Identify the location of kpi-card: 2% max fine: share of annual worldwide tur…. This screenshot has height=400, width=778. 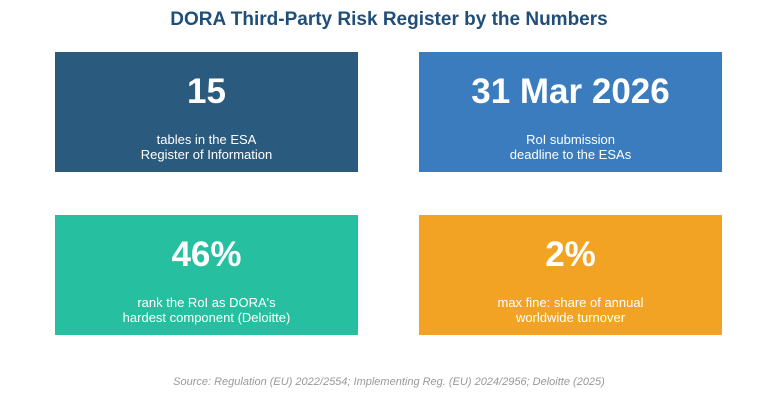
(570, 275).